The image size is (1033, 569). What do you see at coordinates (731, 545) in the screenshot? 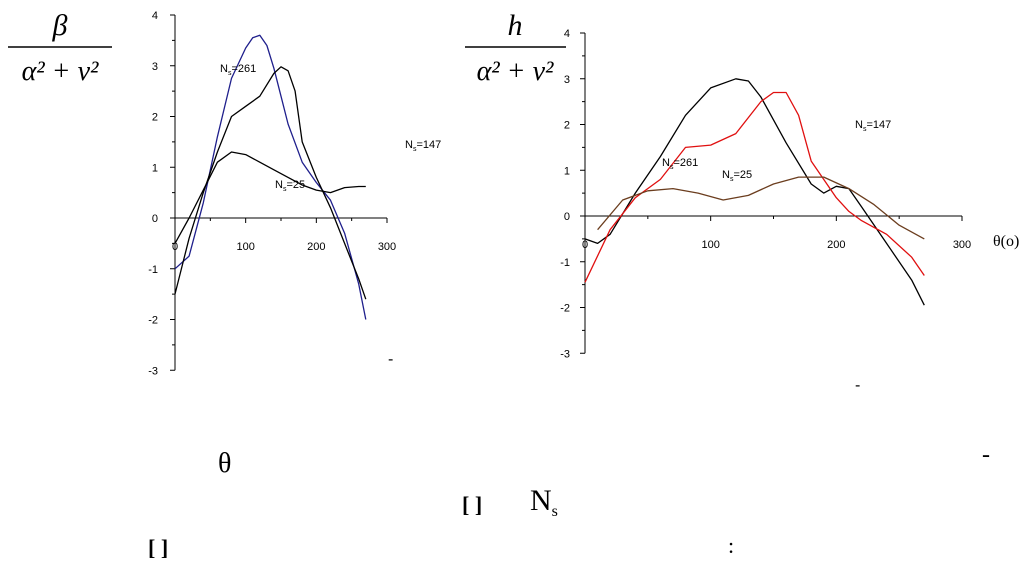
I see `caption-colon: :` at bounding box center [731, 545].